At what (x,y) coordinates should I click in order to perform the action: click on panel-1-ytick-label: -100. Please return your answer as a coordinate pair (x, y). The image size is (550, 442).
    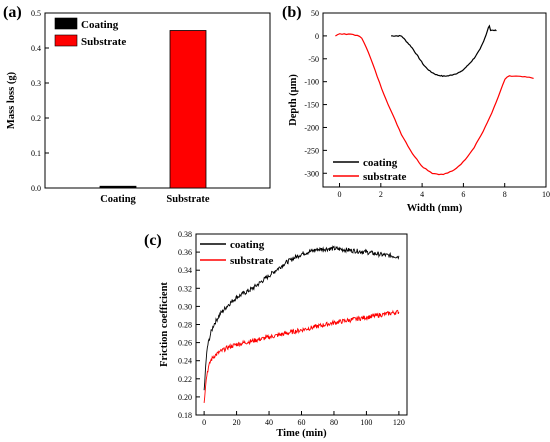
    Looking at the image, I should click on (311, 82).